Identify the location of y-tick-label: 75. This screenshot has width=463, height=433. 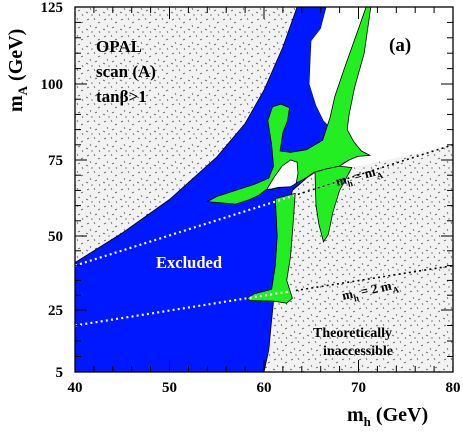
(55, 161).